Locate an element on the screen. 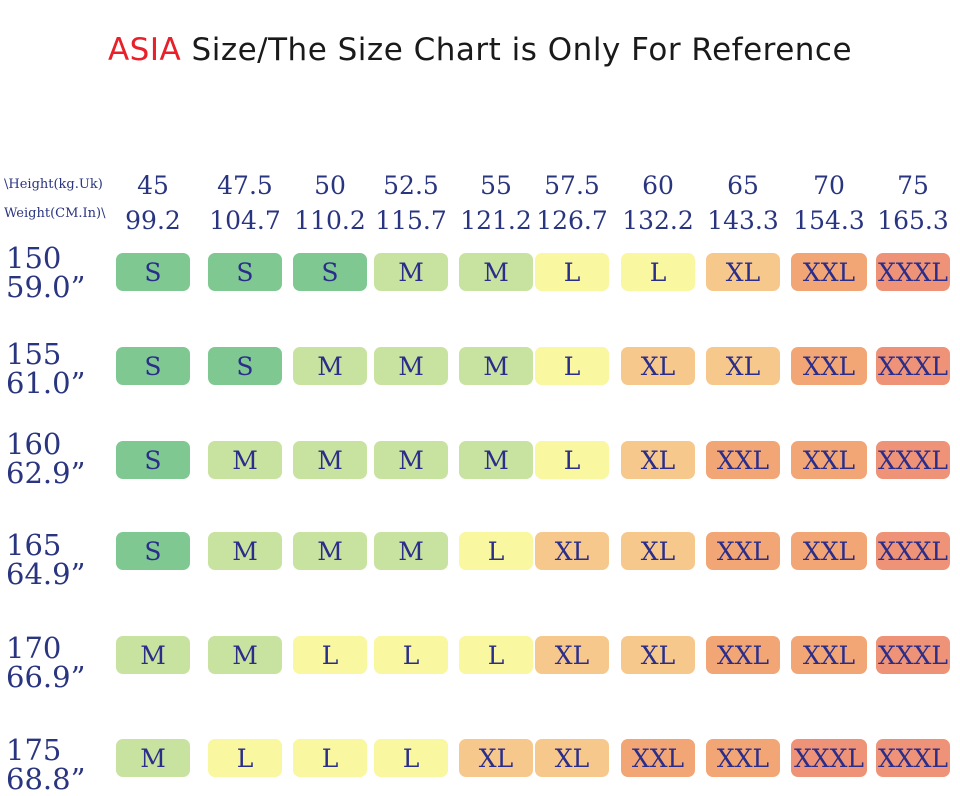 The height and width of the screenshot is (796, 960). height-cm: 155 is located at coordinates (56, 354).